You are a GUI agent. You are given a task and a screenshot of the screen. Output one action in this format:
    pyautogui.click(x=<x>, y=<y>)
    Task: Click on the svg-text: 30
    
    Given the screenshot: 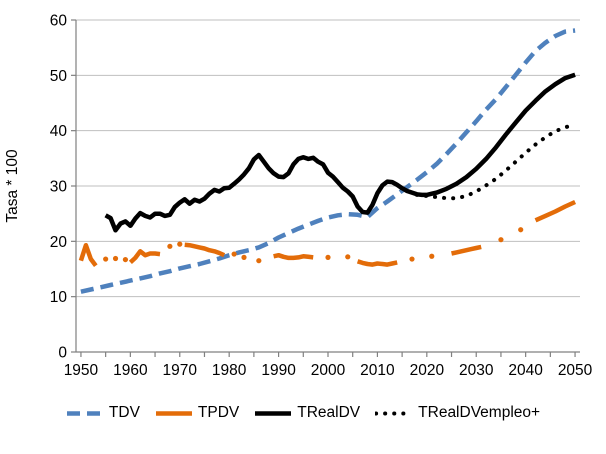 What is the action you would take?
    pyautogui.click(x=59, y=187)
    